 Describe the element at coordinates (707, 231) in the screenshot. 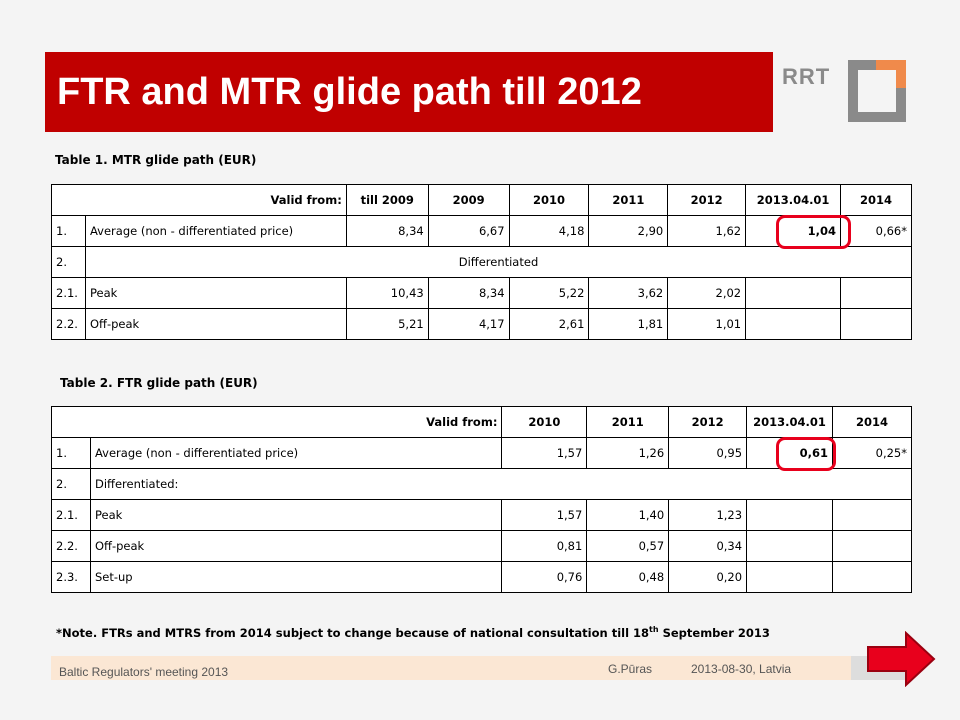

I see `value-cell: 1,62` at that location.